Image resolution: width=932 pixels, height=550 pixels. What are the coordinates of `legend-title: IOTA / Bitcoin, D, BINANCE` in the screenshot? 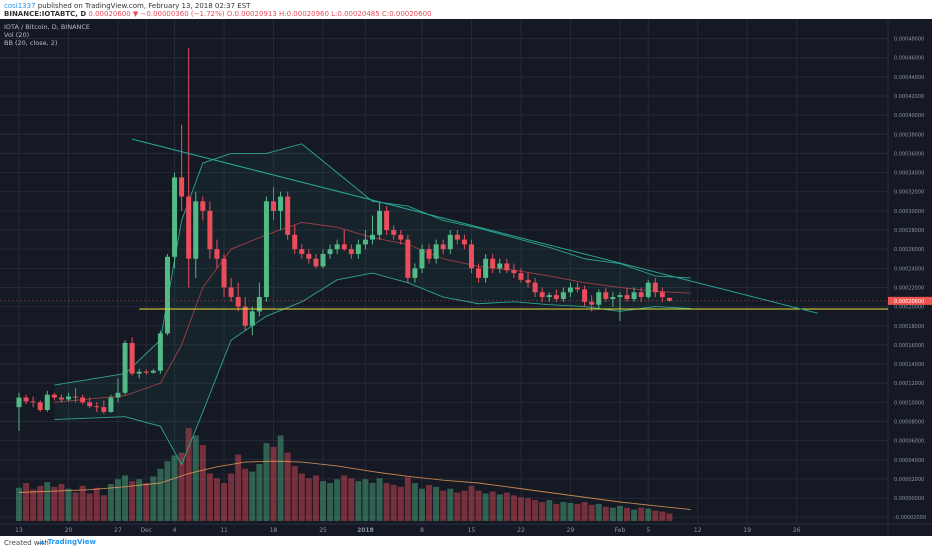 It's located at (47, 27).